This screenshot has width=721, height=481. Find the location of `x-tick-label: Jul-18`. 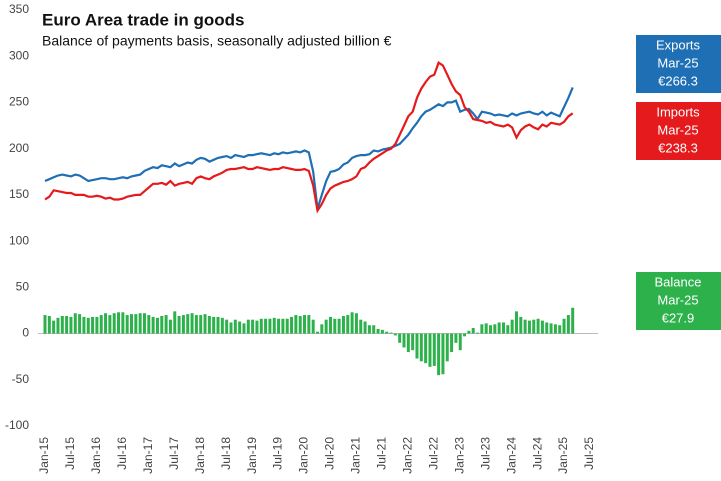

x-tick-label: Jul-18 is located at coordinates (226, 453).